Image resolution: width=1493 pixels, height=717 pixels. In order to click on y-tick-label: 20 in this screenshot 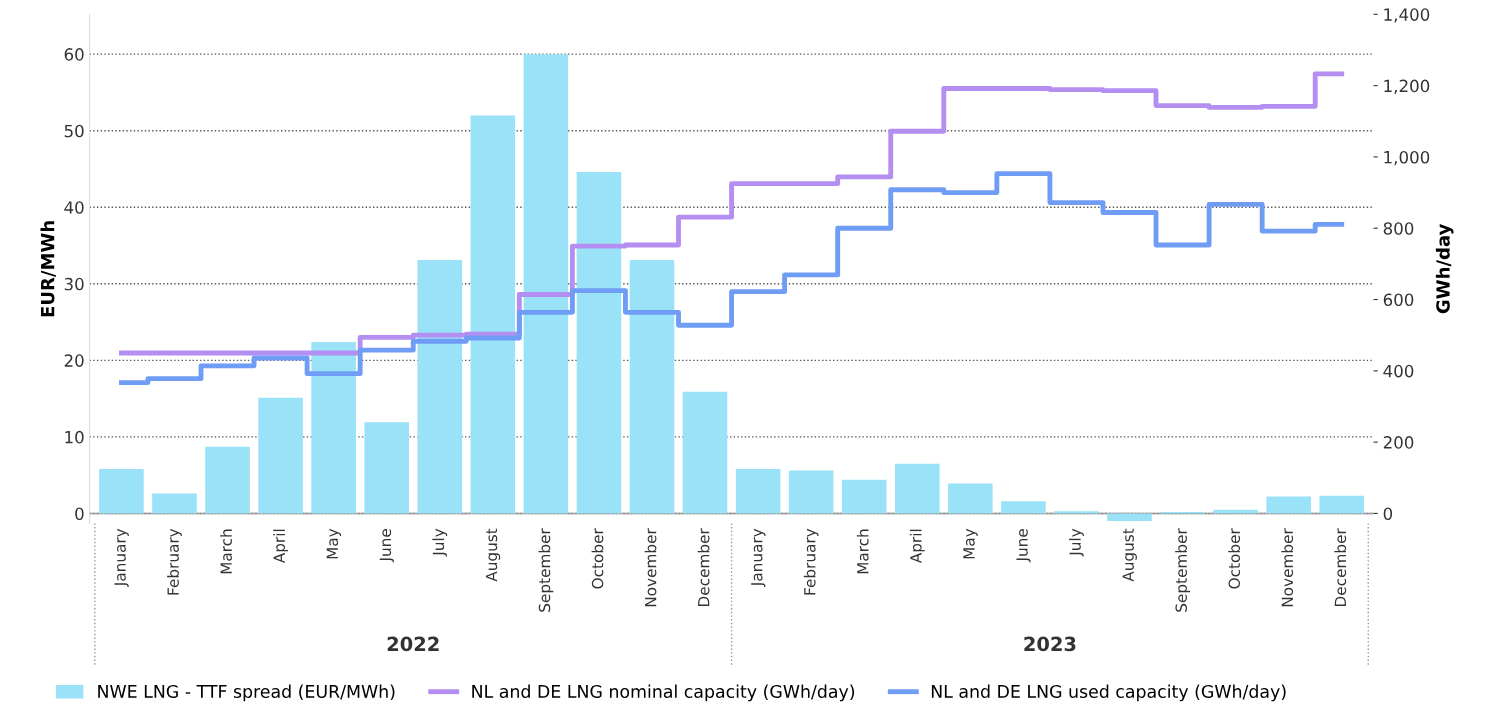, I will do `click(74, 360)`.